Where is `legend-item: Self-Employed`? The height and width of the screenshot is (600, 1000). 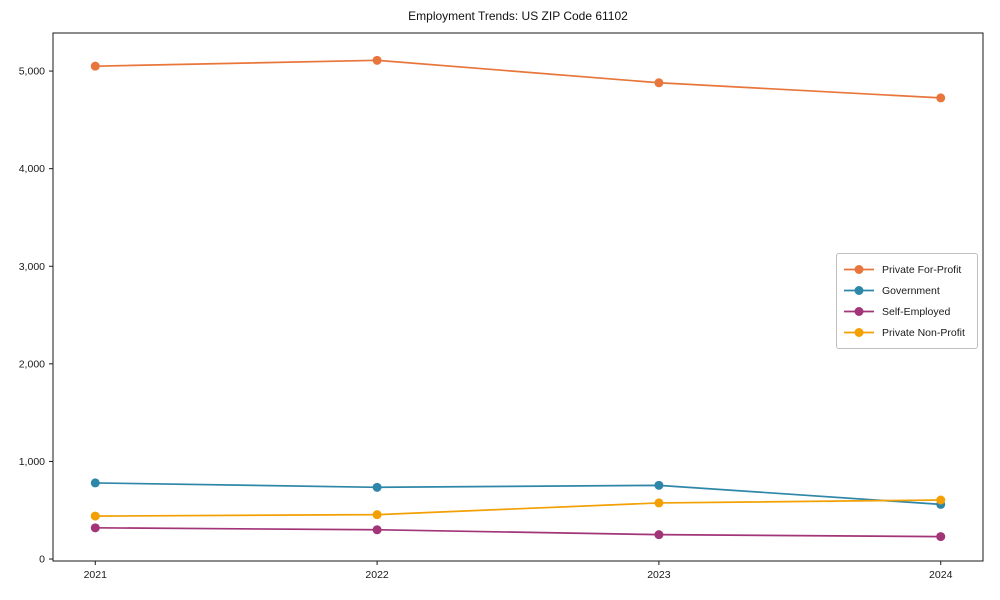 legend-item: Self-Employed is located at coordinates (906, 311).